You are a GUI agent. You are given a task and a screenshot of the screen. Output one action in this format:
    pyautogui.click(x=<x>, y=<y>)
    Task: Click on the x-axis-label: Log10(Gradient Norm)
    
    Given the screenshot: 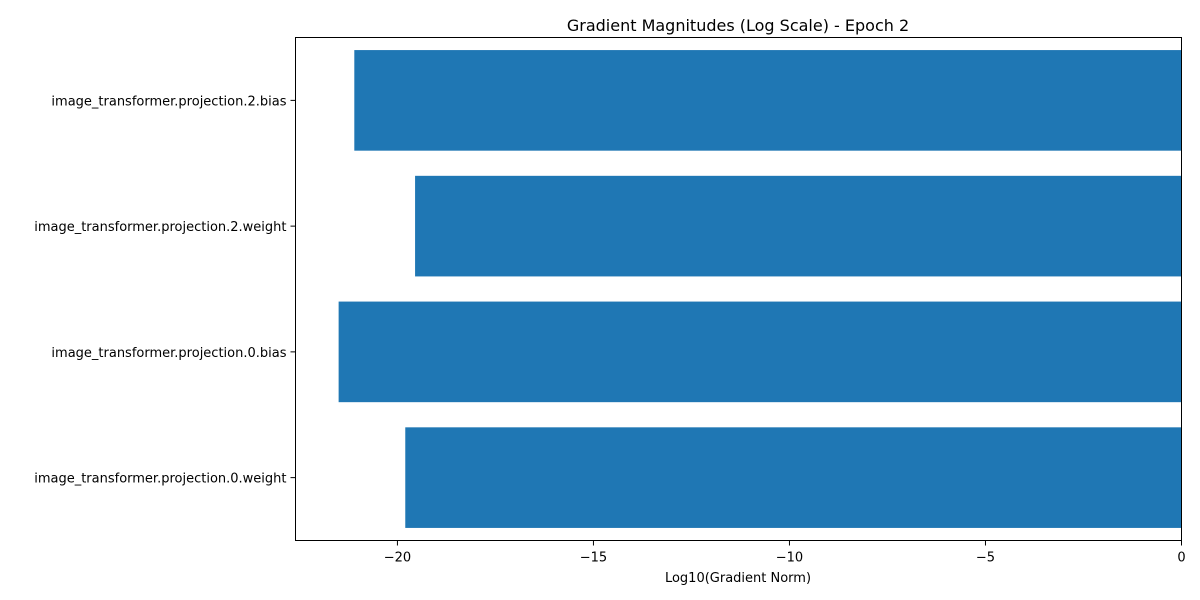 What is the action you would take?
    pyautogui.click(x=738, y=578)
    